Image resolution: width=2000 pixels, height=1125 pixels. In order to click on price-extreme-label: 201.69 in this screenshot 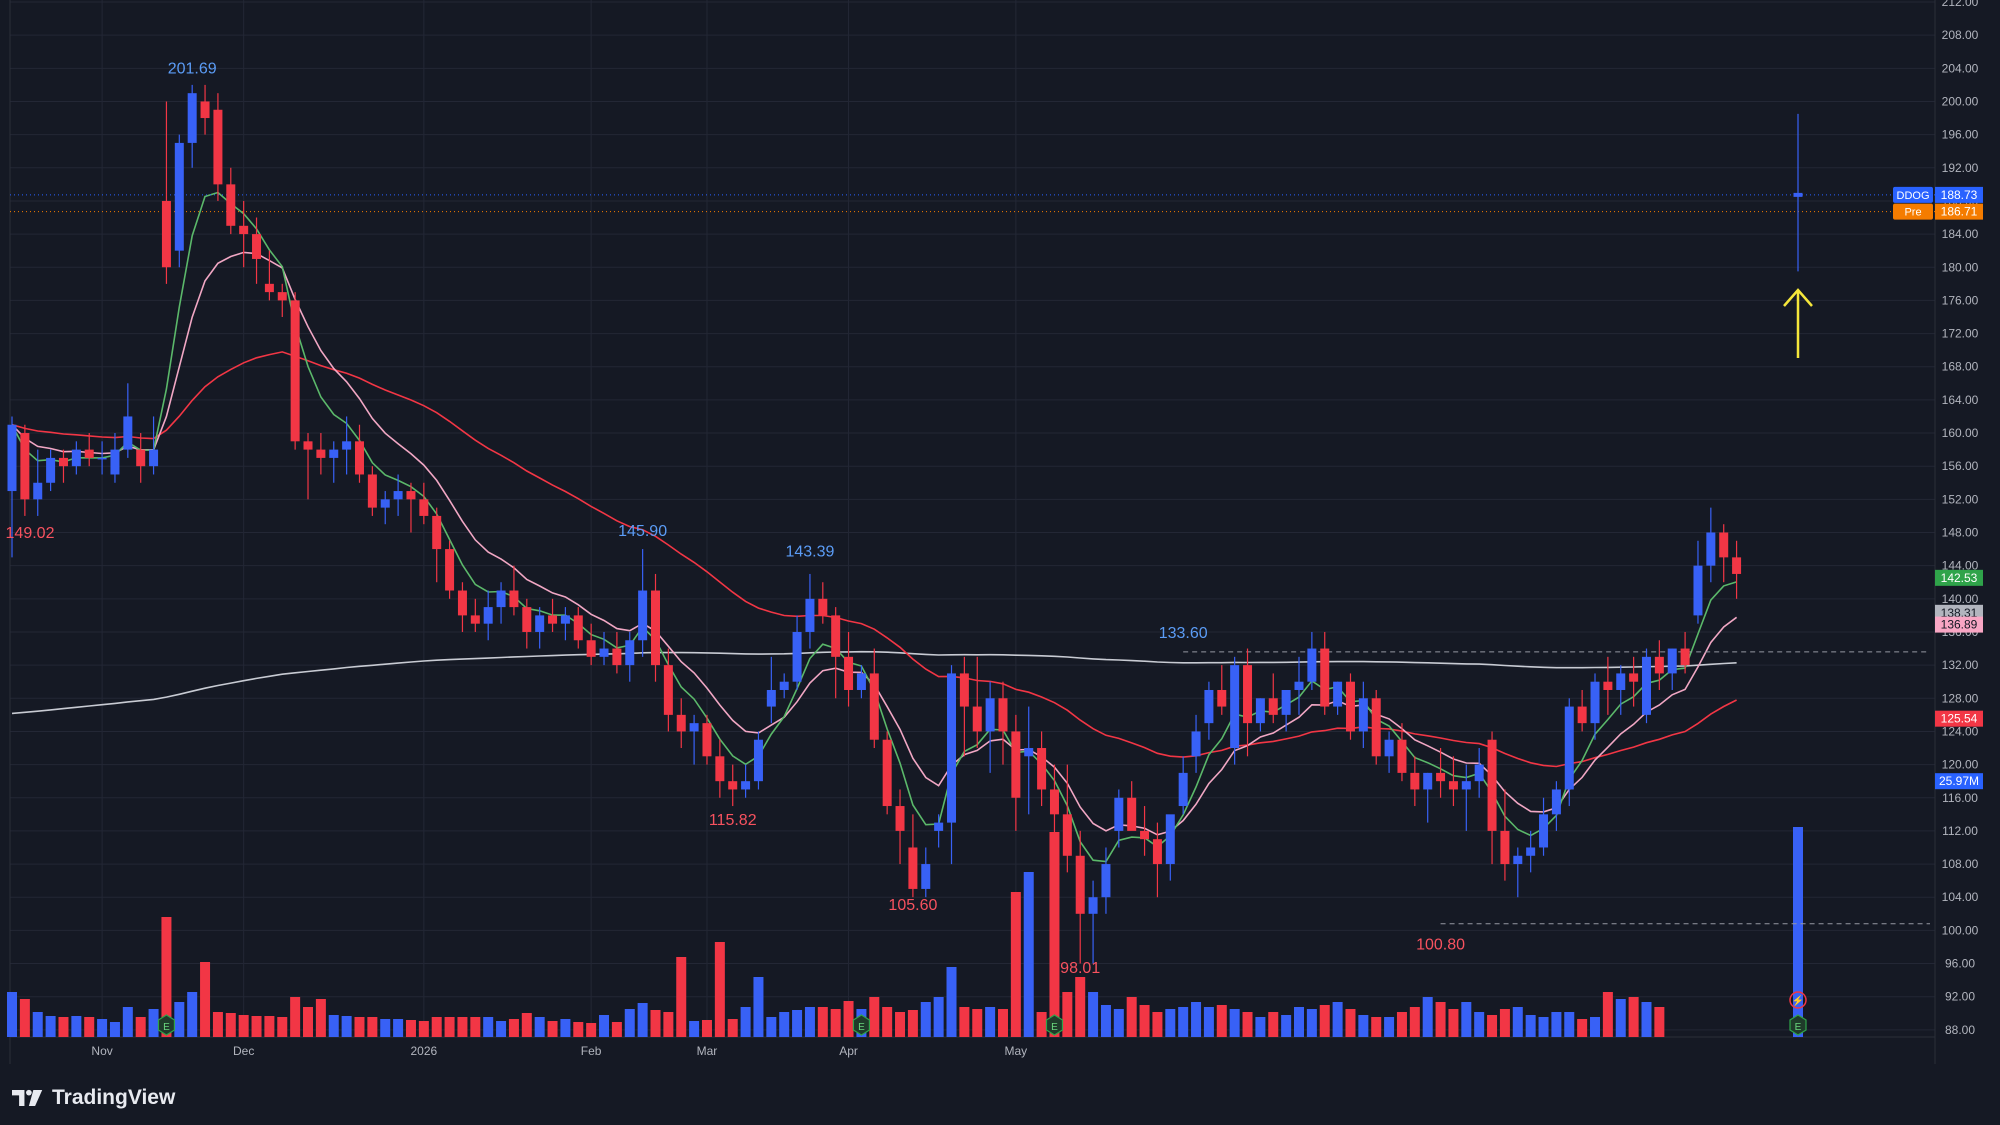, I will do `click(192, 68)`.